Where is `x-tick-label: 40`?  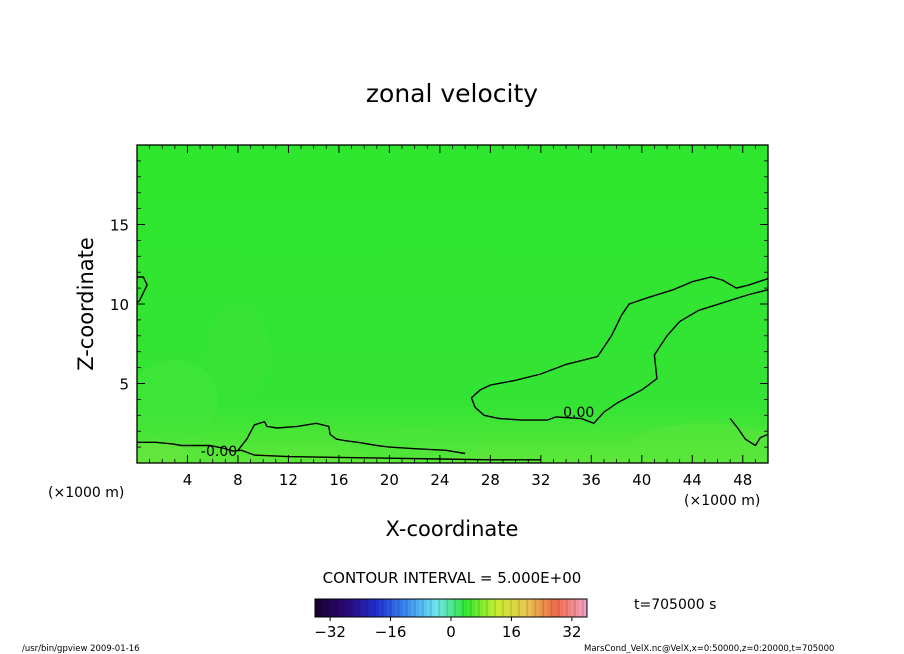
x-tick-label: 40 is located at coordinates (641, 480).